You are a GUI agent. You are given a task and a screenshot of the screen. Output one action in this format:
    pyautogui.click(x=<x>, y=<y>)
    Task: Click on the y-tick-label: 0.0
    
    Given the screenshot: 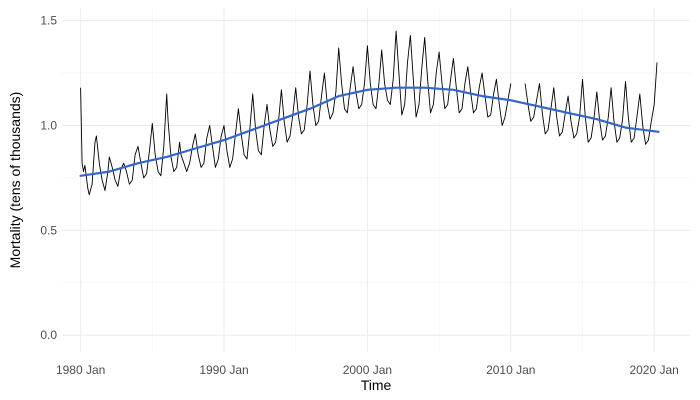 What is the action you would take?
    pyautogui.click(x=48, y=335)
    